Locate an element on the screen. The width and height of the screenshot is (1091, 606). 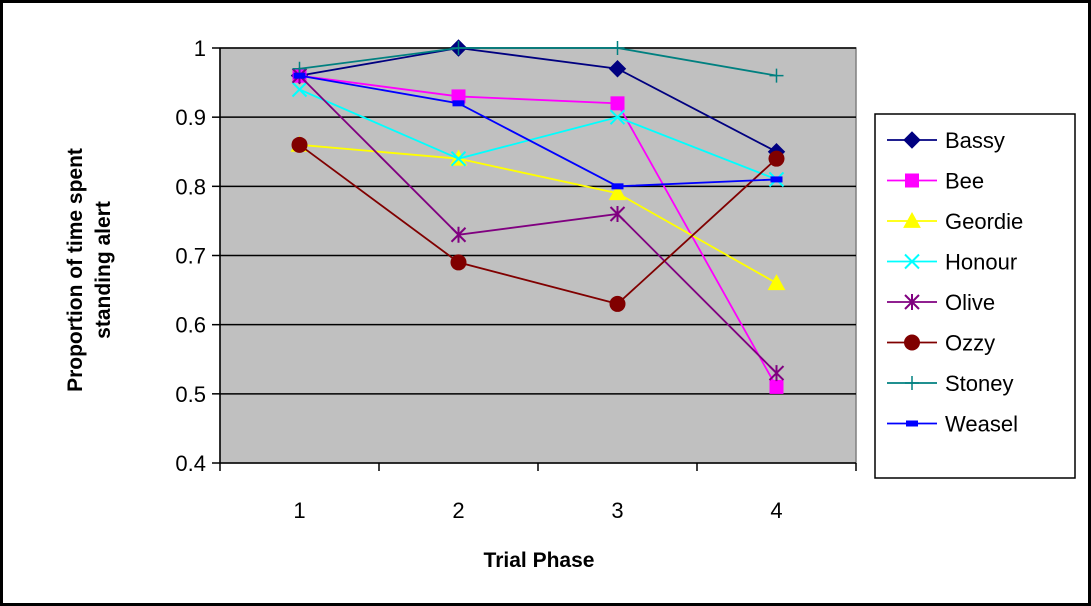
series-ozzy is located at coordinates (538, 224).